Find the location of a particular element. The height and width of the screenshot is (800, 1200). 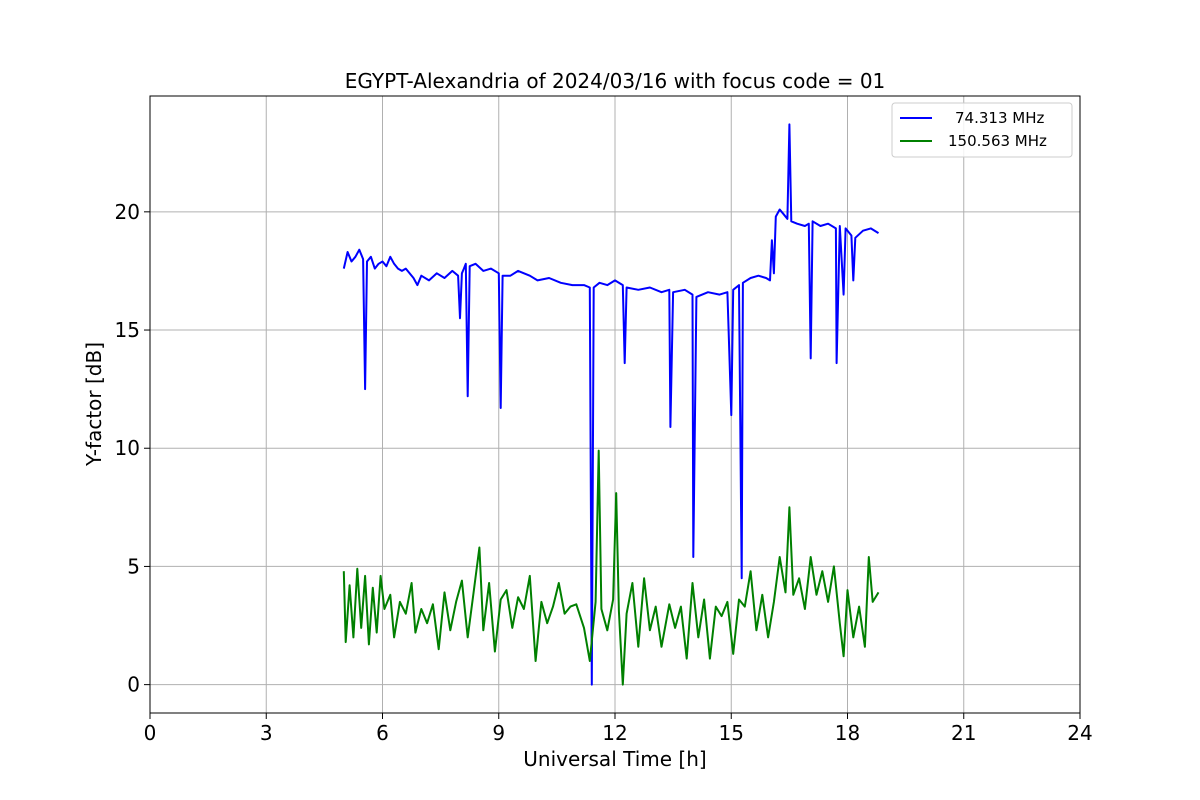

y-axis-title: Y-factor [dB] is located at coordinates (94, 404).